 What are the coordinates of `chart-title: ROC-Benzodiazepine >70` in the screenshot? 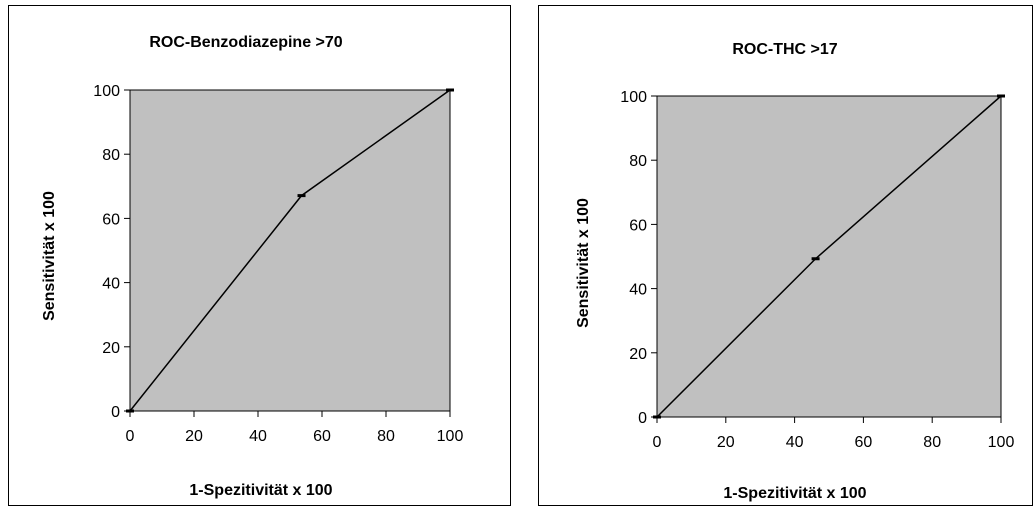 It's located at (245, 42).